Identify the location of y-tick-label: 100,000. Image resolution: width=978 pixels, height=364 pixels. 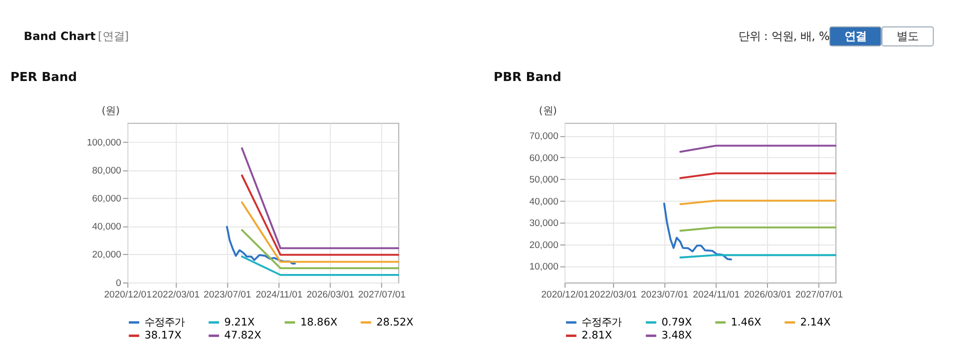
(104, 142).